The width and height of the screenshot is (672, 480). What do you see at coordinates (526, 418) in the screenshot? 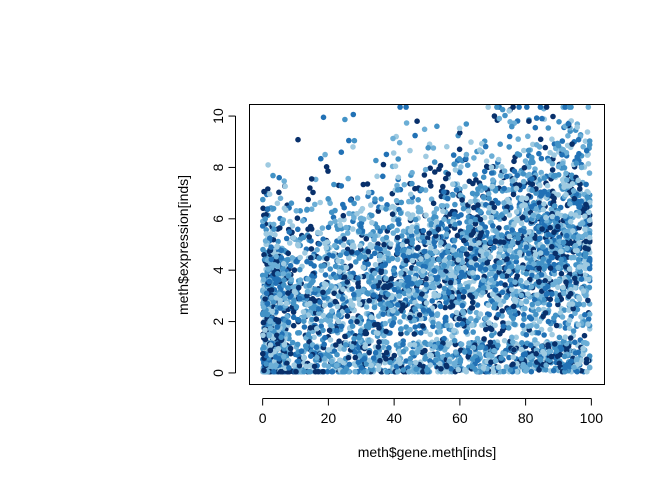
I see `x-tick-label: 80` at bounding box center [526, 418].